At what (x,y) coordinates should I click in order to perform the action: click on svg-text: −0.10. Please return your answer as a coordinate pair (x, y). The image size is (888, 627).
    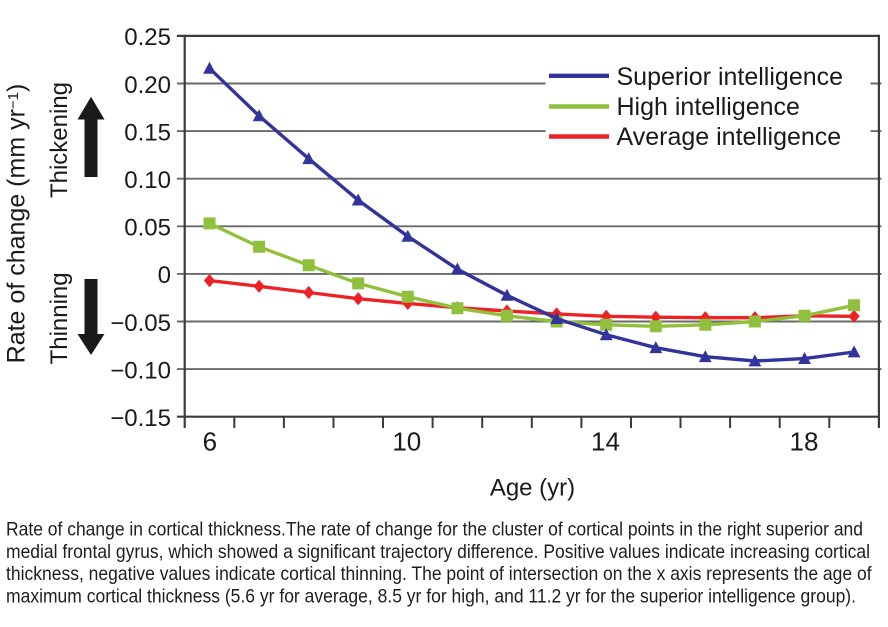
    Looking at the image, I should click on (140, 370).